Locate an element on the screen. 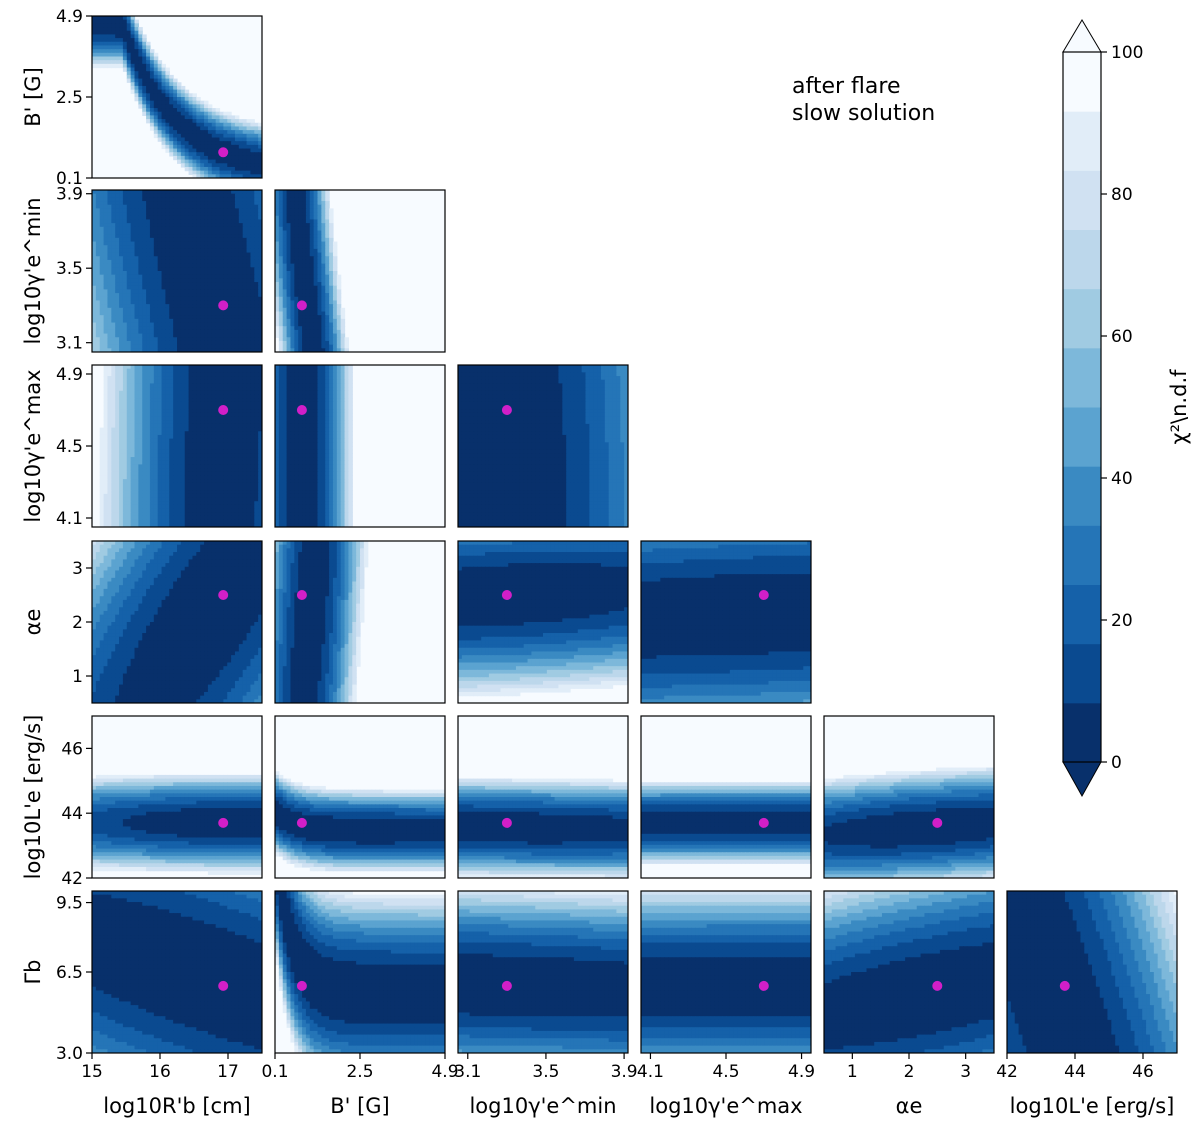 This screenshot has height=1135, width=1200. panel-gmin-vs-Le is located at coordinates (543, 797).